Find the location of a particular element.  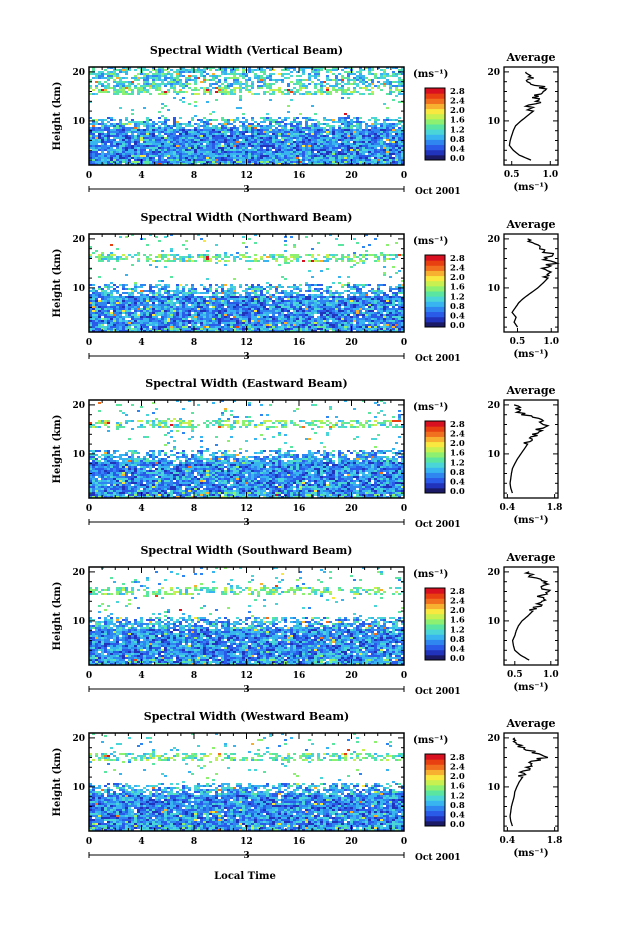

panel-title: Spectral Width (Westward Beam) is located at coordinates (246, 716).